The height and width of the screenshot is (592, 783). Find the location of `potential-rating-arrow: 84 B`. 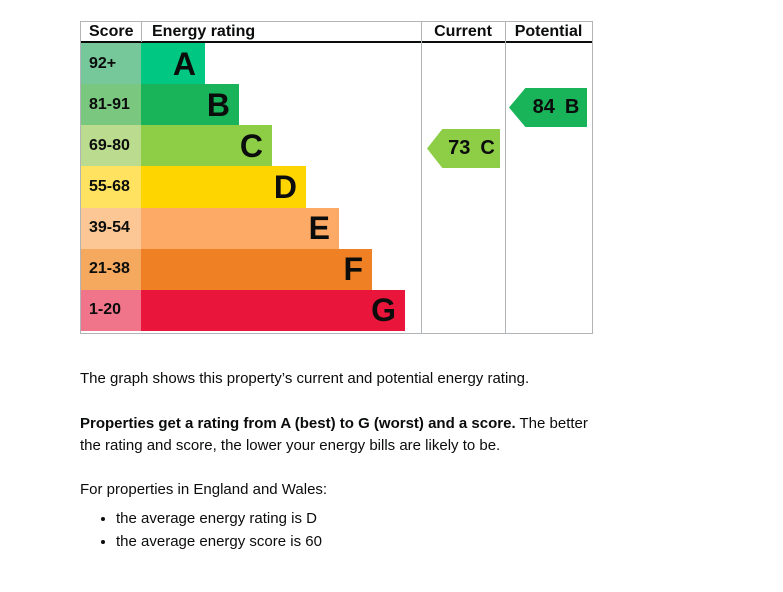

potential-rating-arrow: 84 B is located at coordinates (548, 107).